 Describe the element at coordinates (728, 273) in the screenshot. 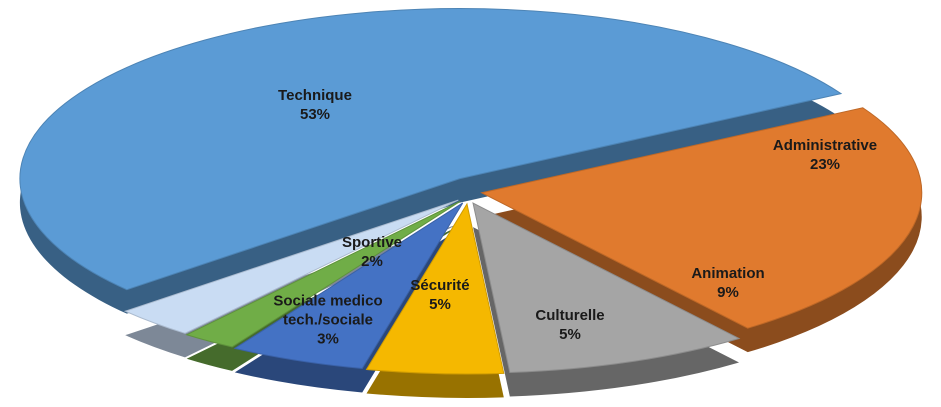

I see `category-label: Animation` at that location.